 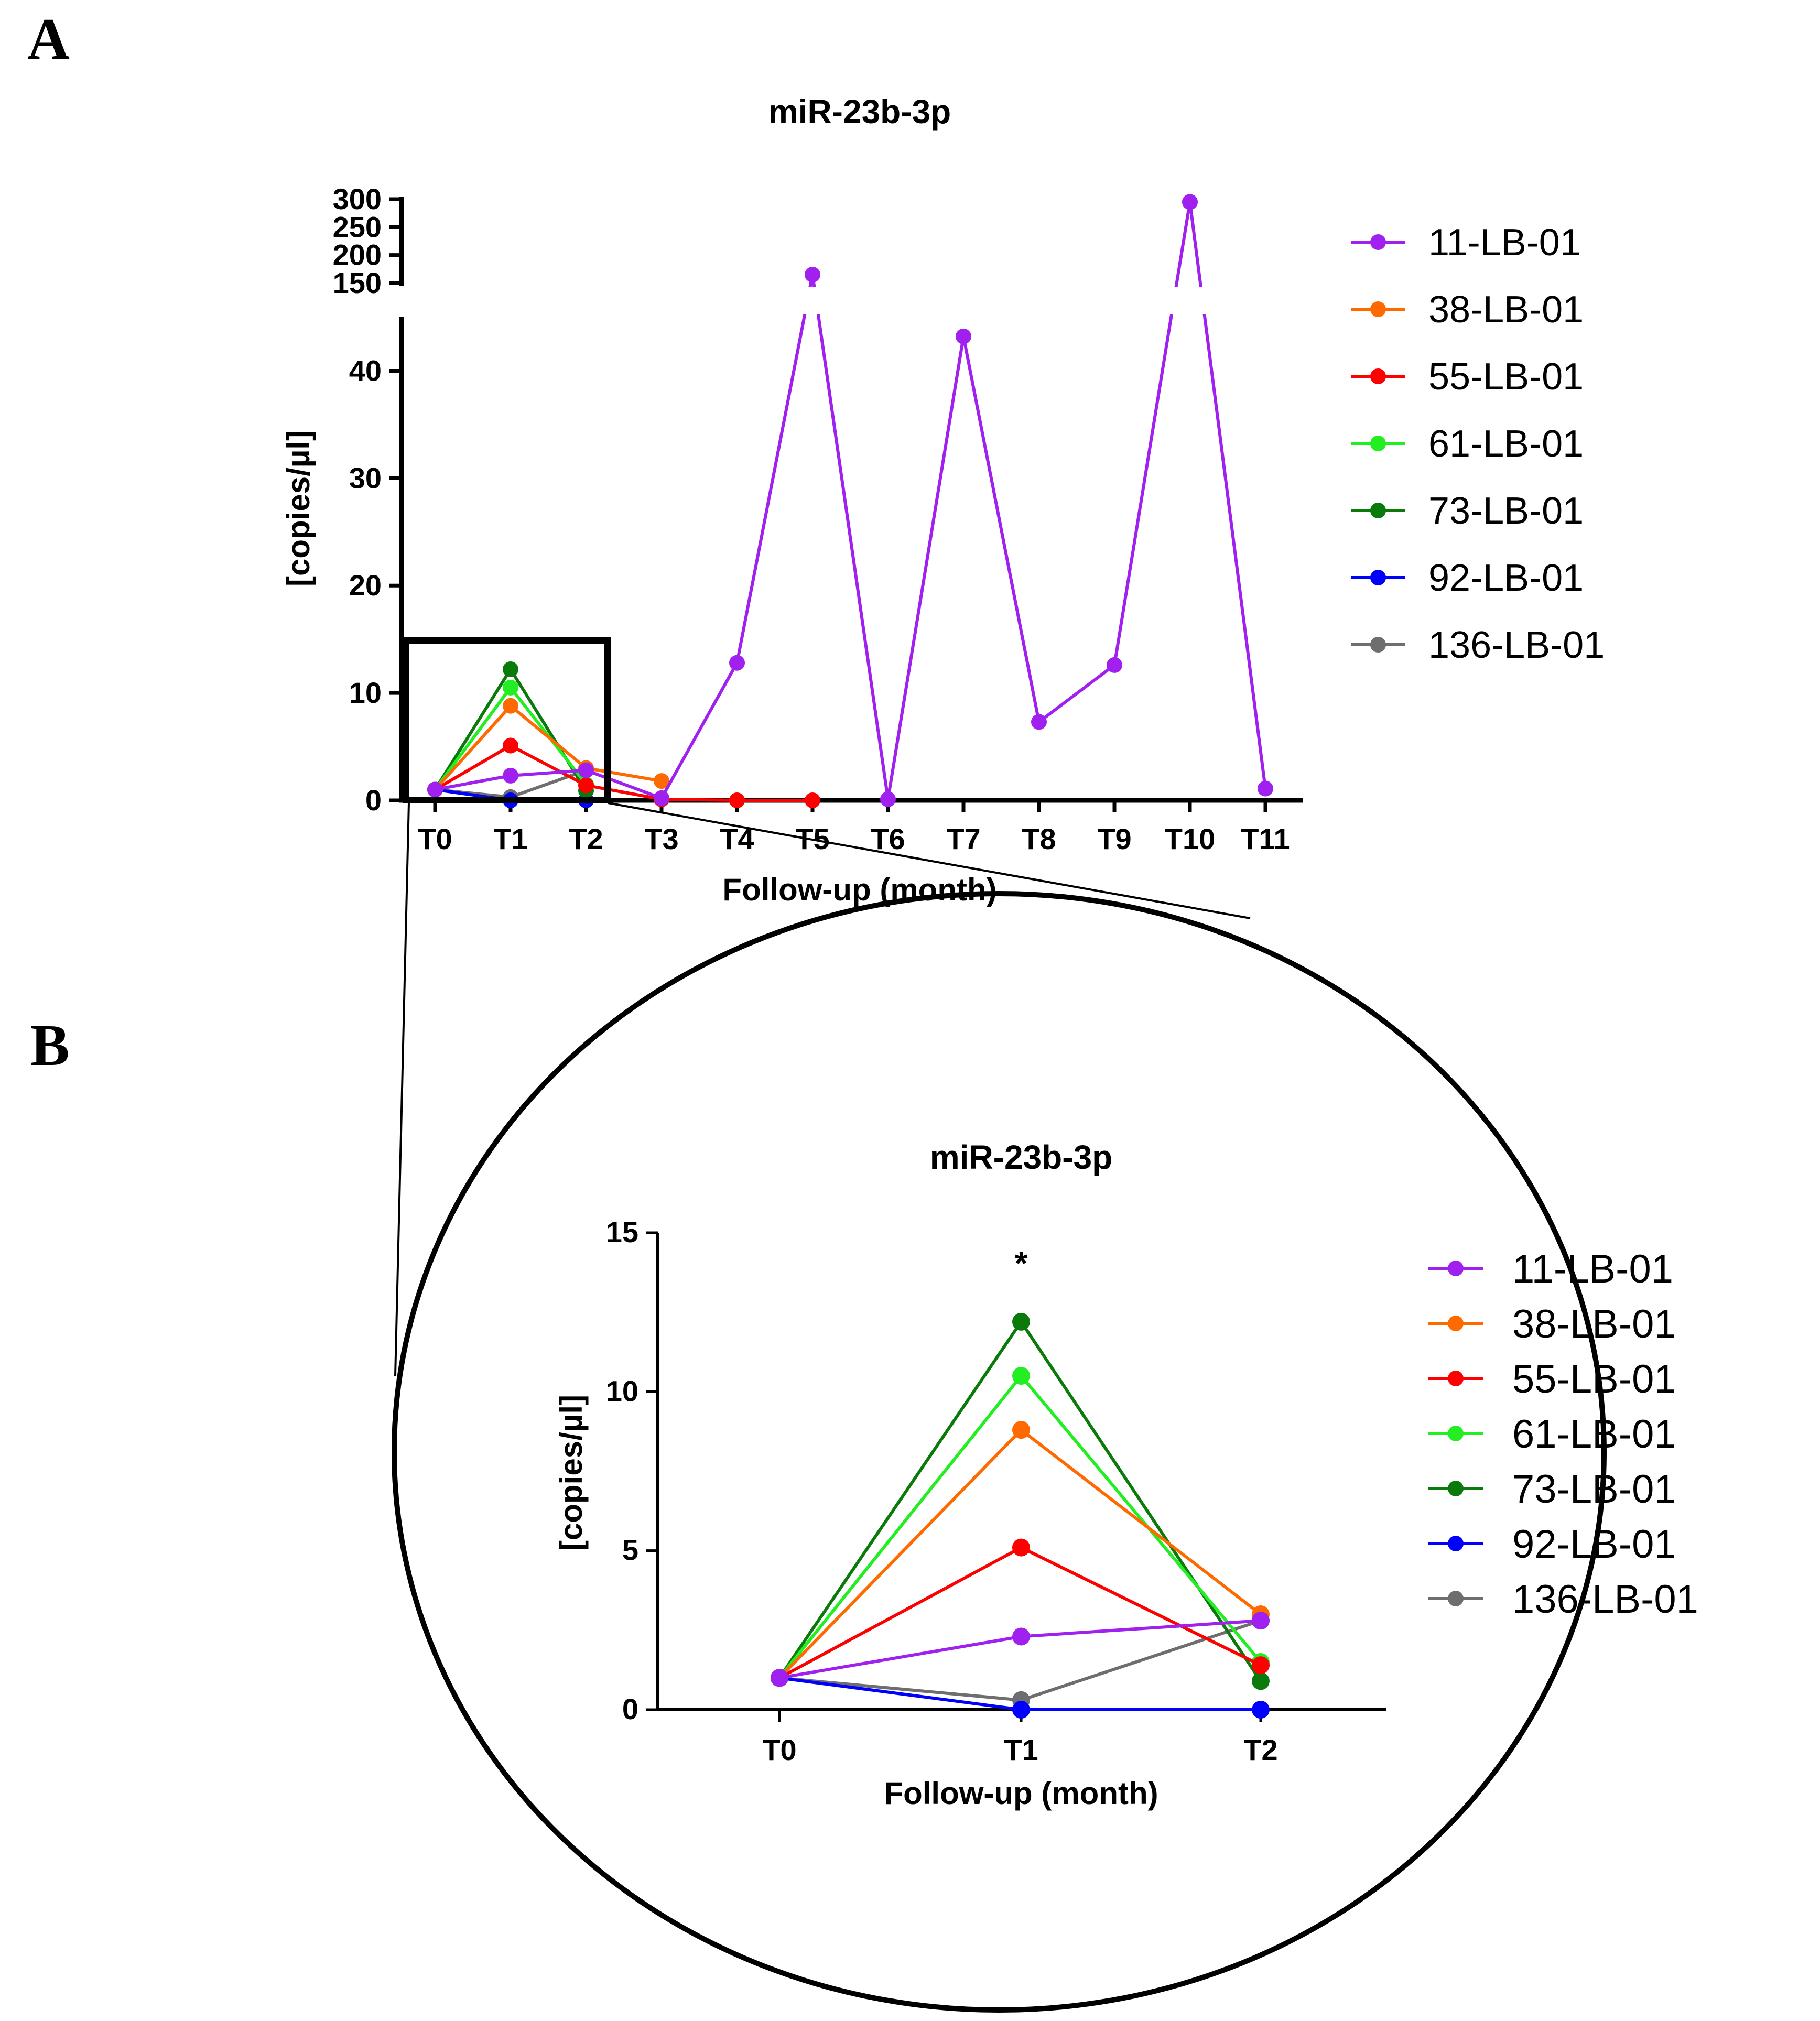 I want to click on panel-a-axis-break-gap, so click(x=849, y=300).